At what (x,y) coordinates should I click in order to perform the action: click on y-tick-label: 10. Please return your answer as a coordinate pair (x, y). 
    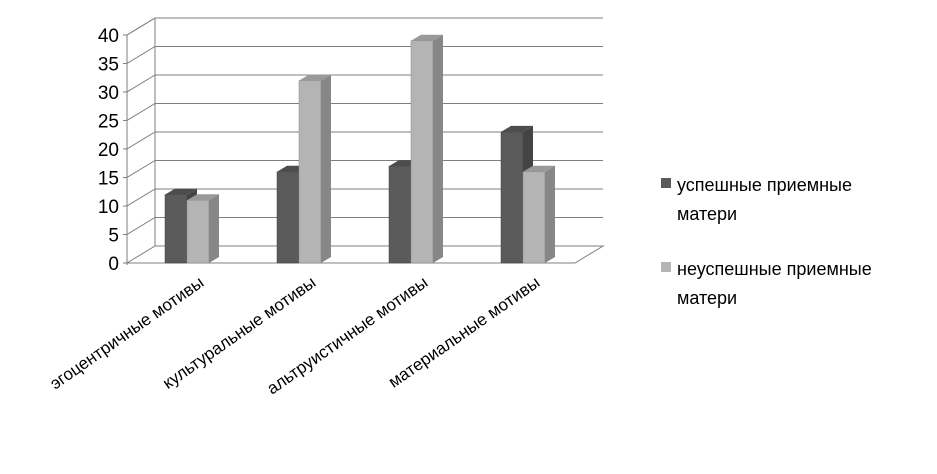
    Looking at the image, I should click on (108, 207).